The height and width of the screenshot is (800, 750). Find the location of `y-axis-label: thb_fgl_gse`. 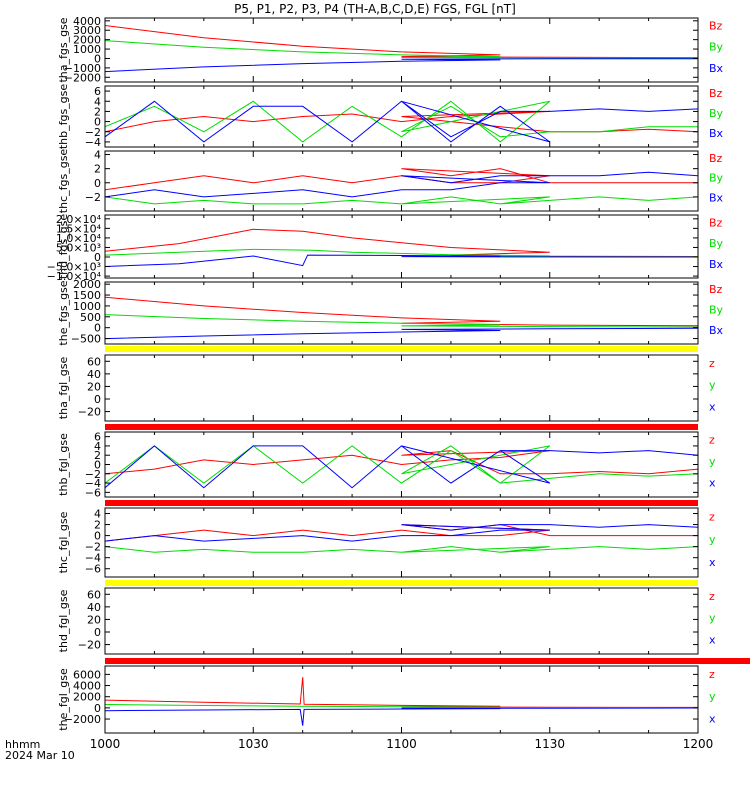

y-axis-label: thb_fgl_gse is located at coordinates (63, 464).